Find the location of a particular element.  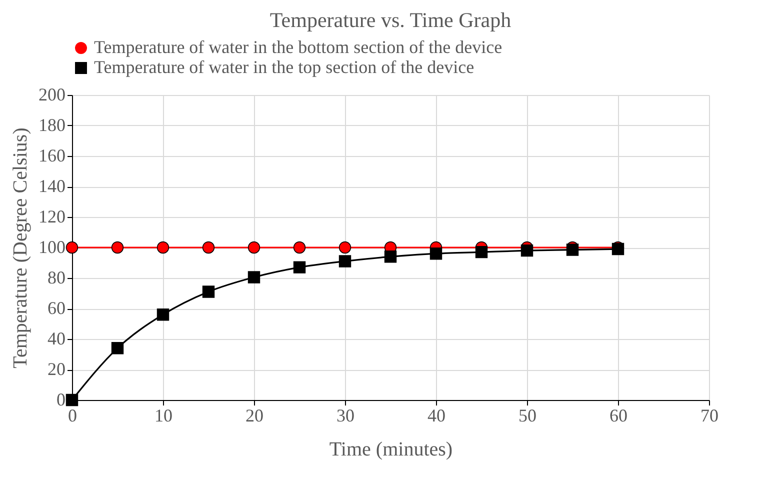

y-tick-label: 0 is located at coordinates (61, 400).